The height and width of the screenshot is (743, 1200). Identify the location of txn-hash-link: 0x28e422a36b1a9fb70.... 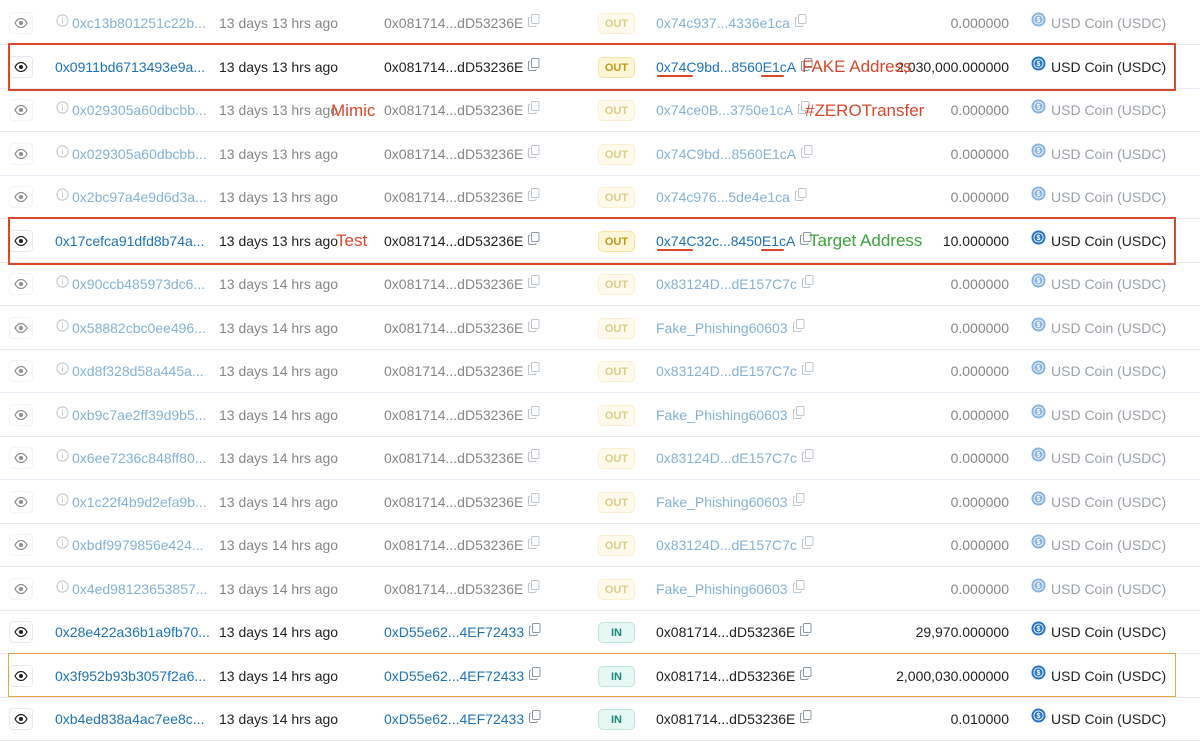
(132, 632).